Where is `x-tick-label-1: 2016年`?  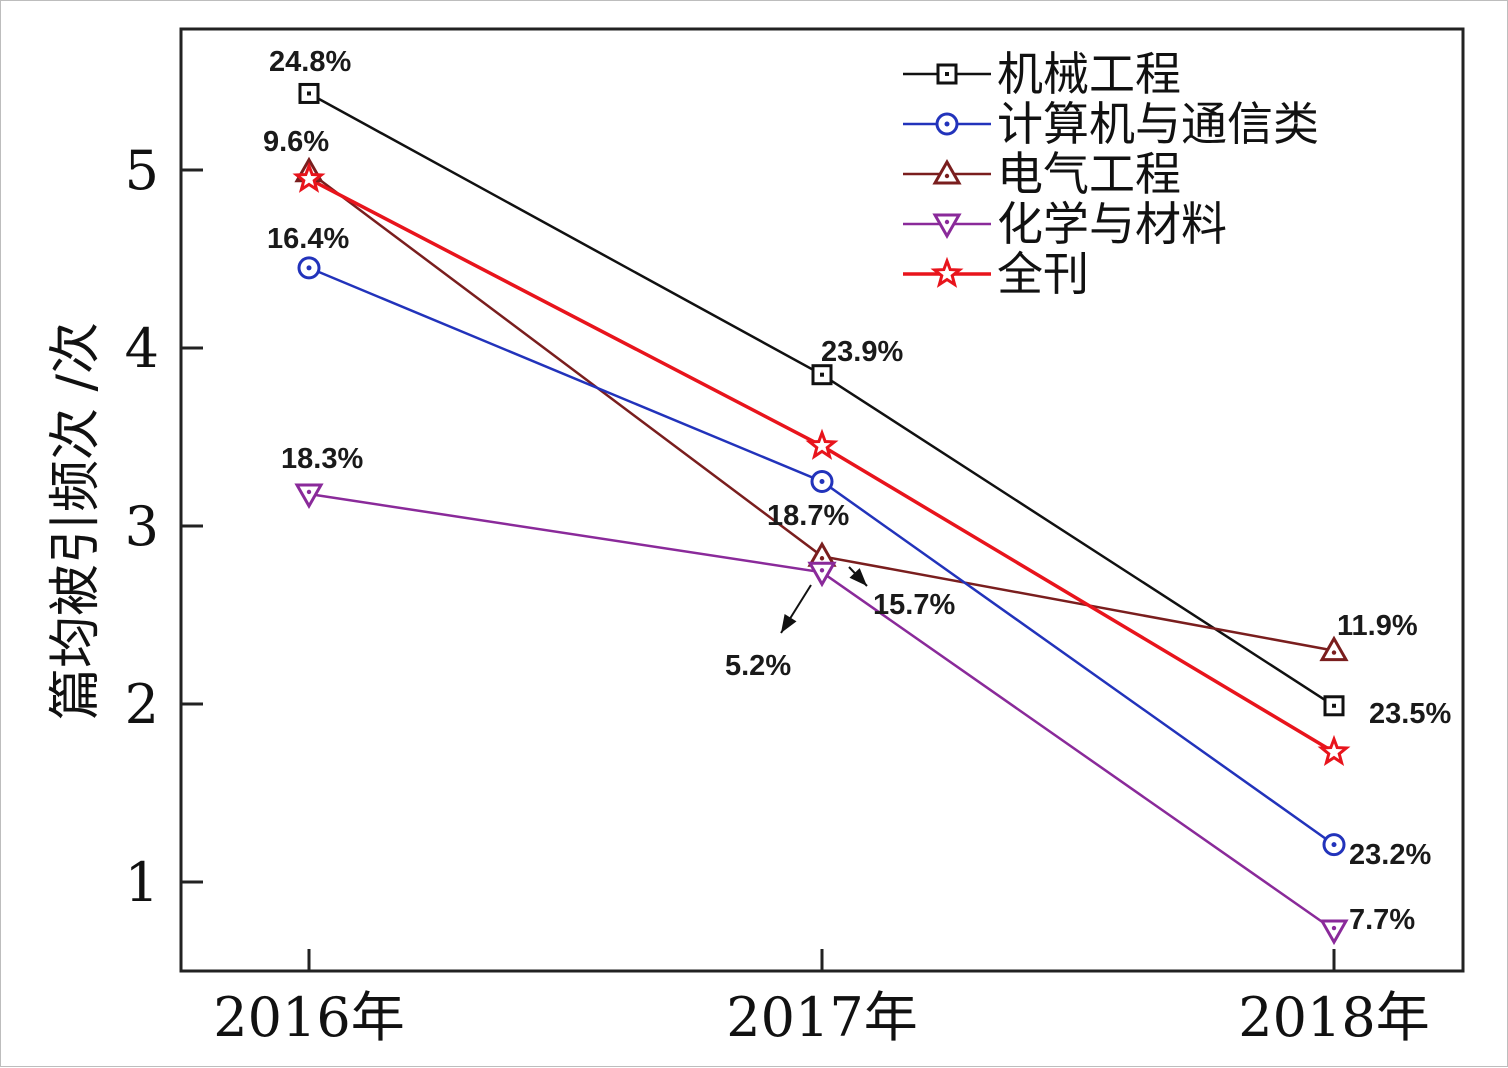 x-tick-label-1: 2016年 is located at coordinates (308, 1017).